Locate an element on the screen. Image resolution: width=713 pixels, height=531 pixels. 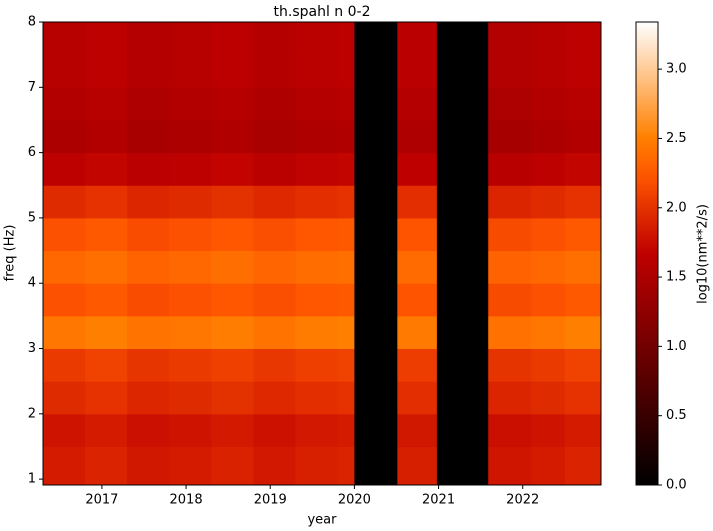
x-tick-label: 2019 is located at coordinates (270, 500).